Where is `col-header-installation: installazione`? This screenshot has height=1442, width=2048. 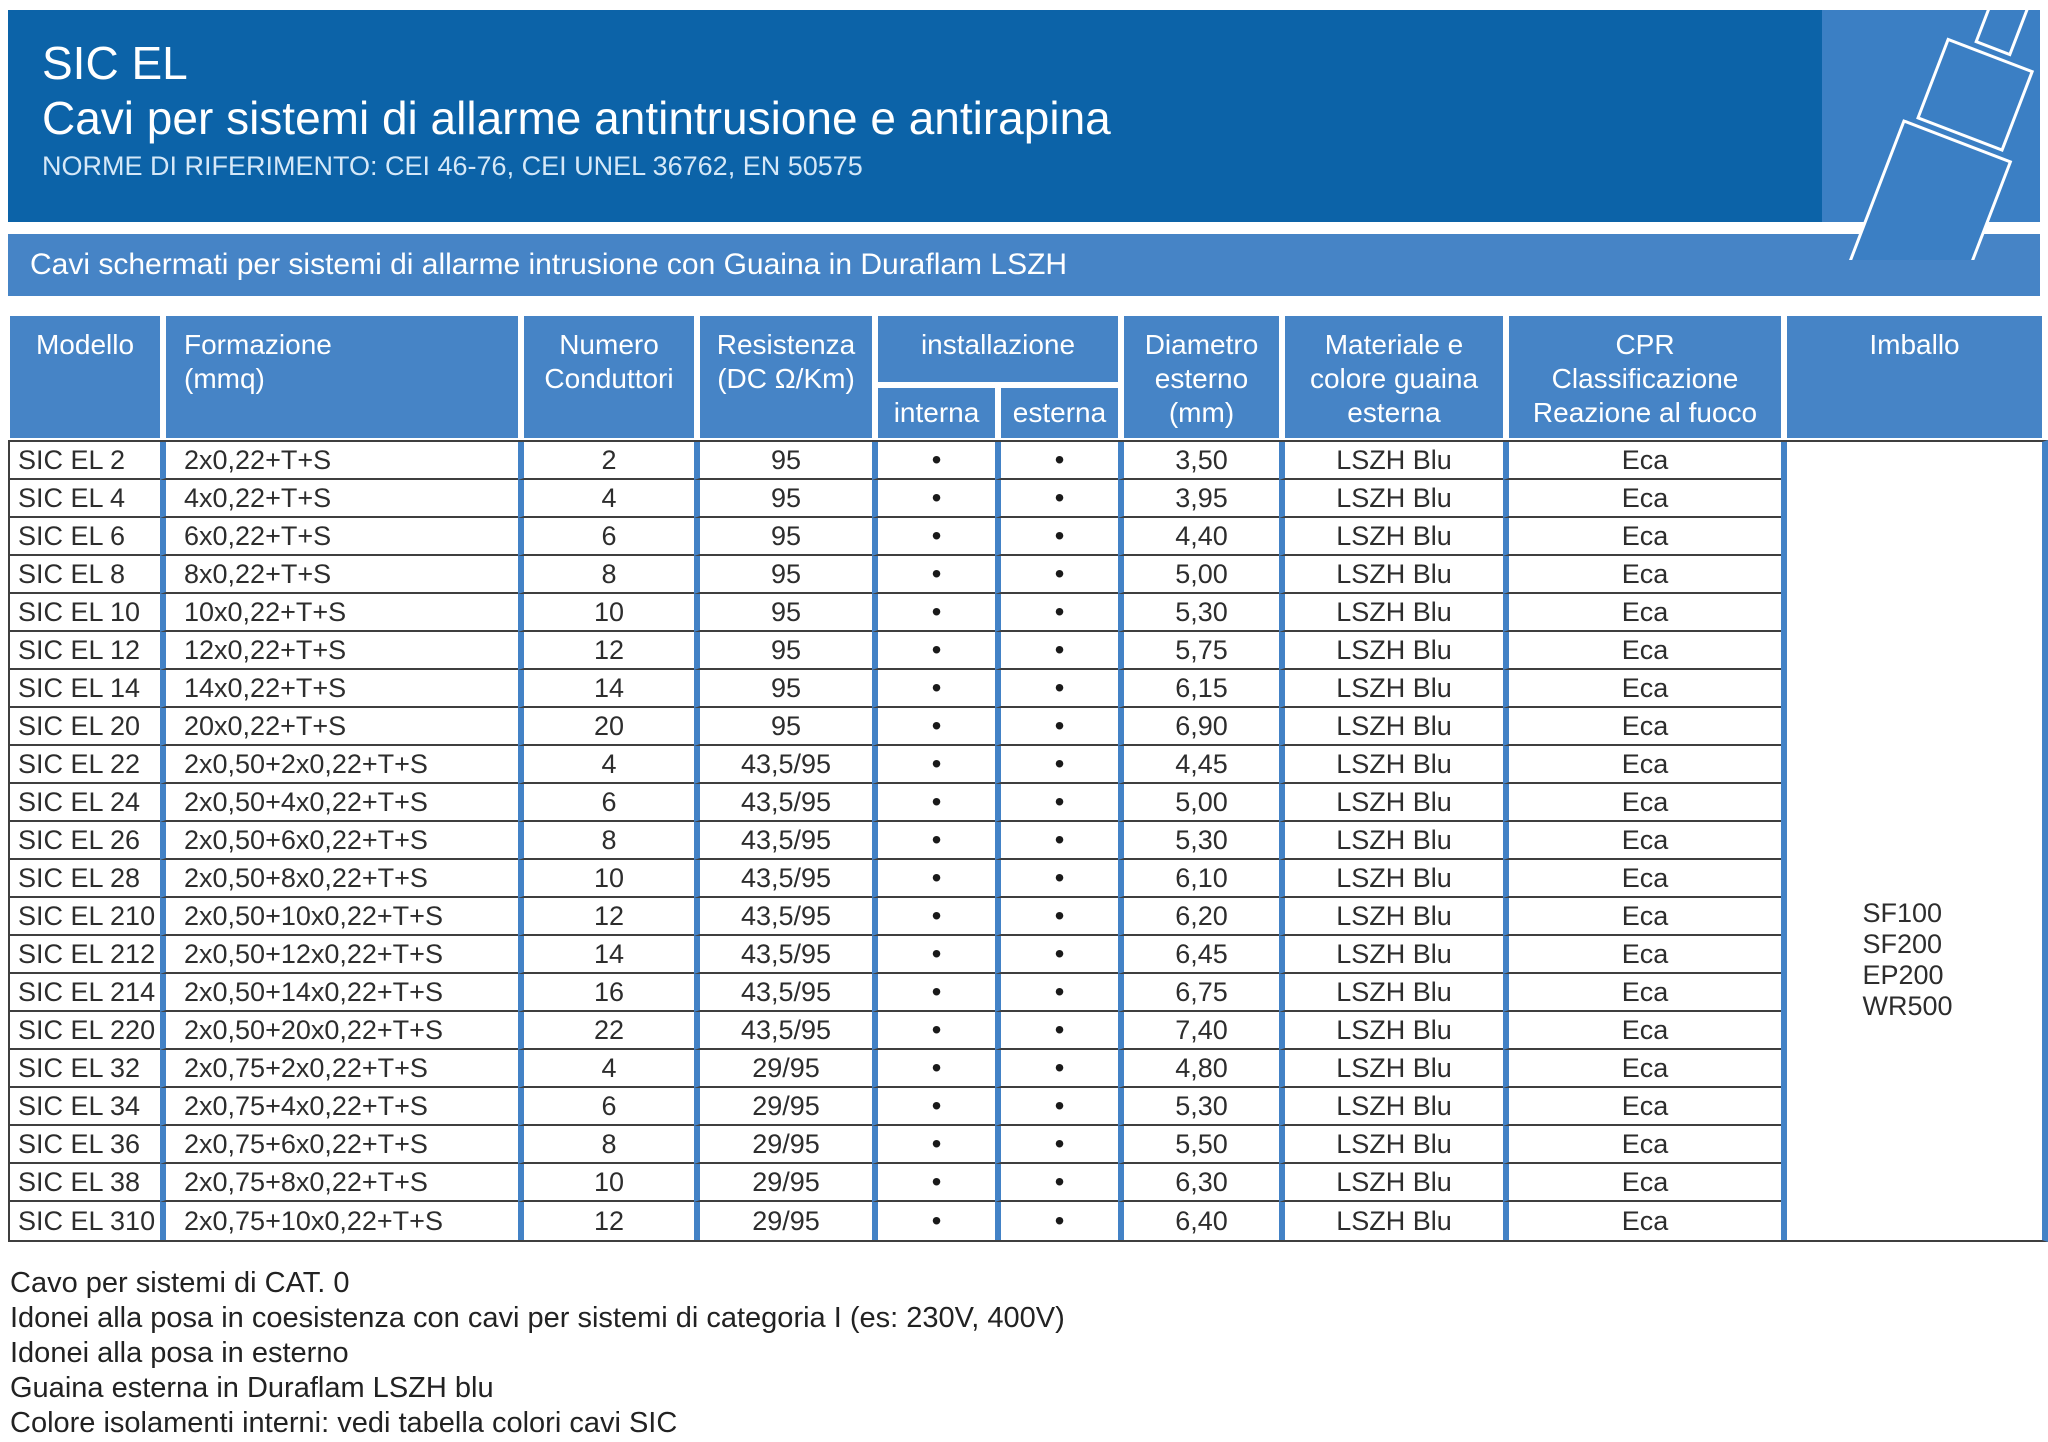 col-header-installation: installazione is located at coordinates (998, 349).